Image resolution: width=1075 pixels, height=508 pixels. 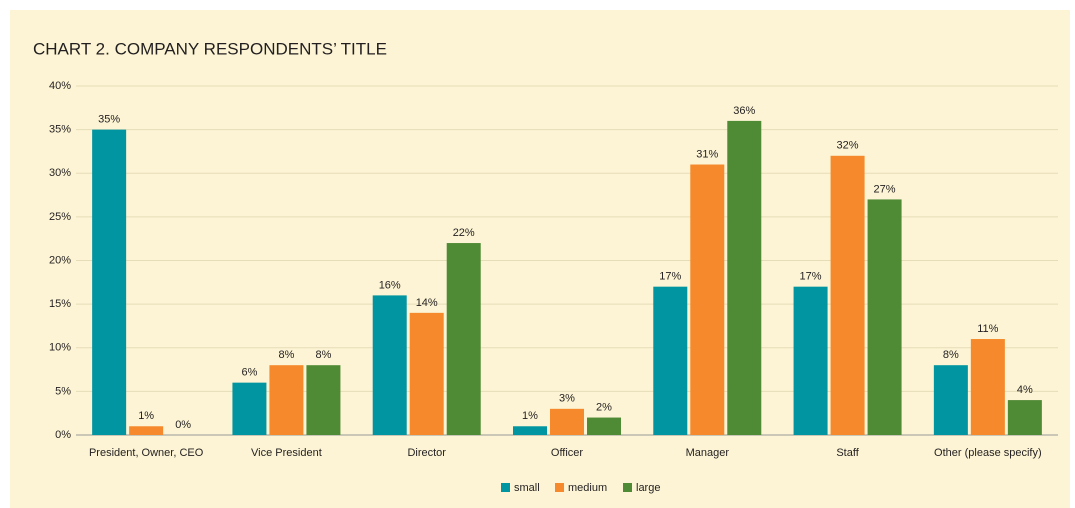 What do you see at coordinates (60, 260) in the screenshot?
I see `y-tick-label: 20%` at bounding box center [60, 260].